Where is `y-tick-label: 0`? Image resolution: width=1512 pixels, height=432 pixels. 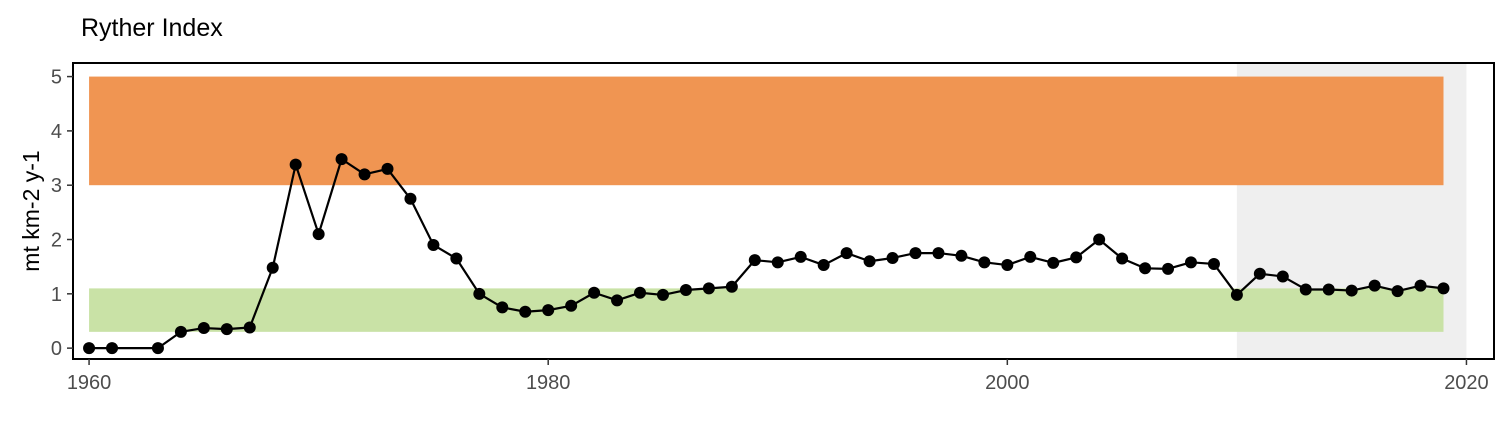
y-tick-label: 0 is located at coordinates (56, 349).